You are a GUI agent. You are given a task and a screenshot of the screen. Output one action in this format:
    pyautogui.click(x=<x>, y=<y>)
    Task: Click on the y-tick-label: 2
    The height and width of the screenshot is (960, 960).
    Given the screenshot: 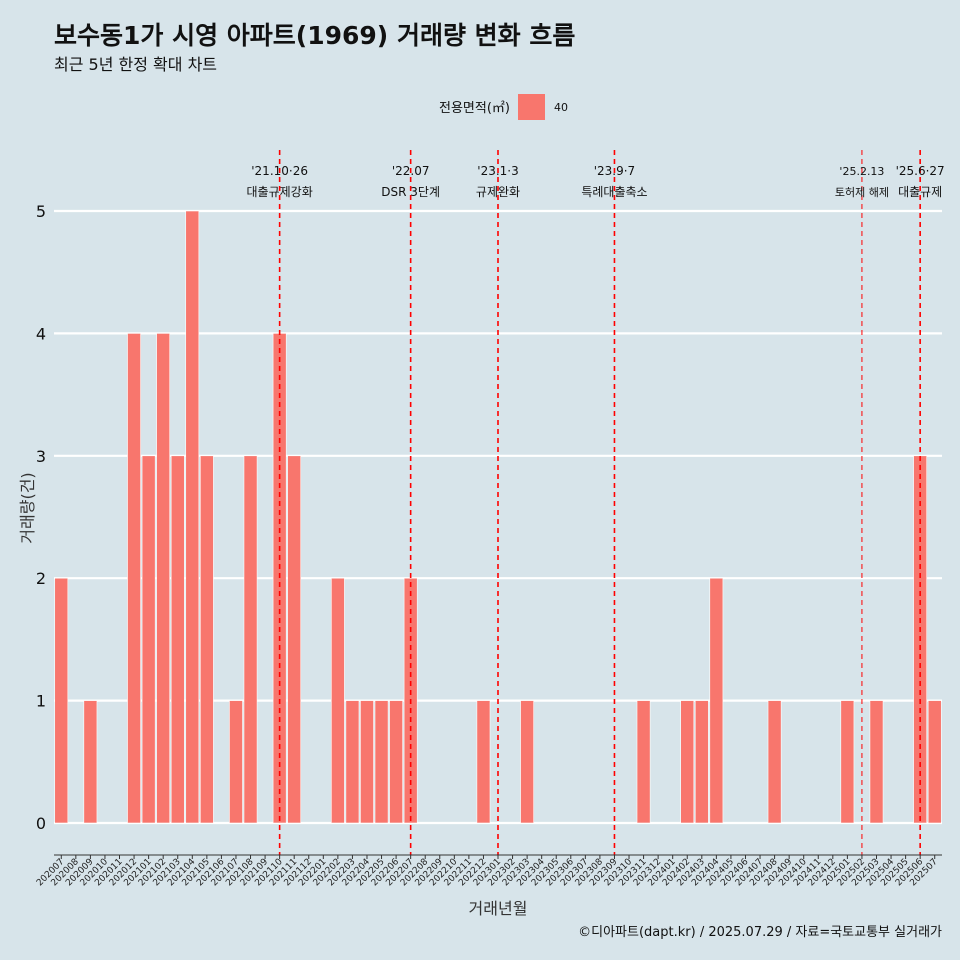 What is the action you would take?
    pyautogui.click(x=41, y=578)
    